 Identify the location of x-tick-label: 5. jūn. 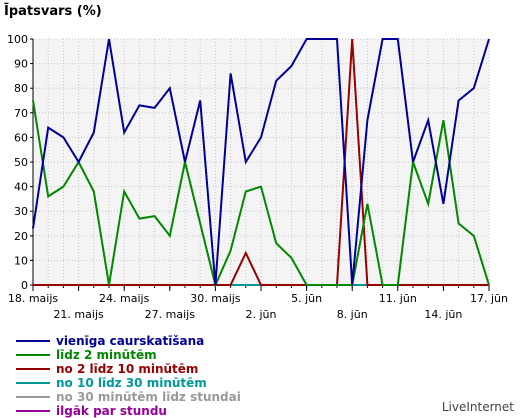
(306, 298).